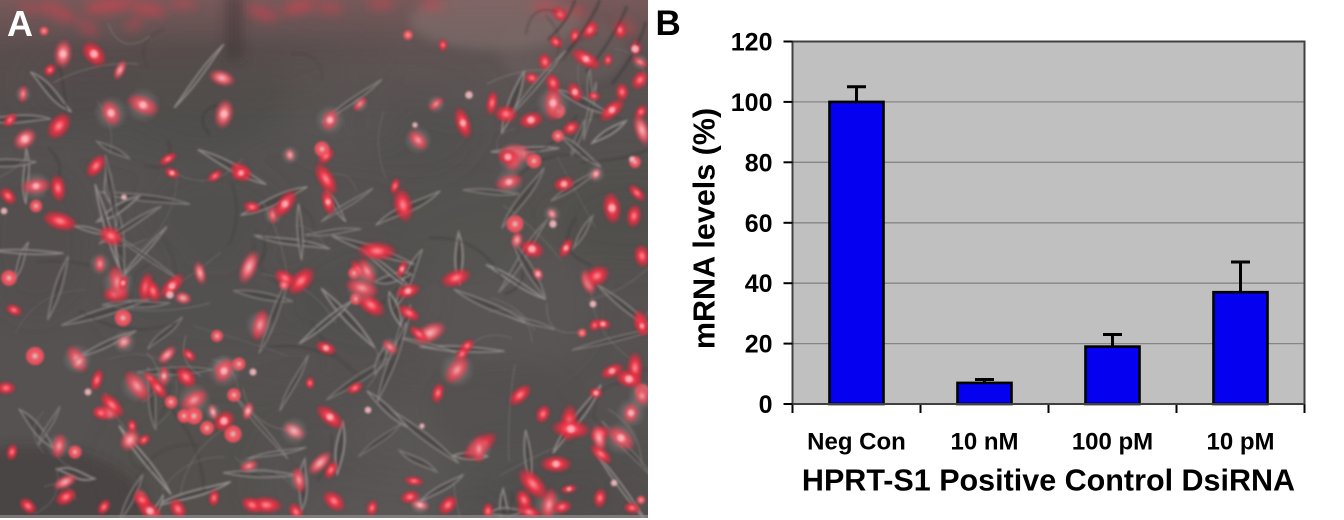 The image size is (1344, 520). I want to click on svg-text: 120, so click(752, 43).